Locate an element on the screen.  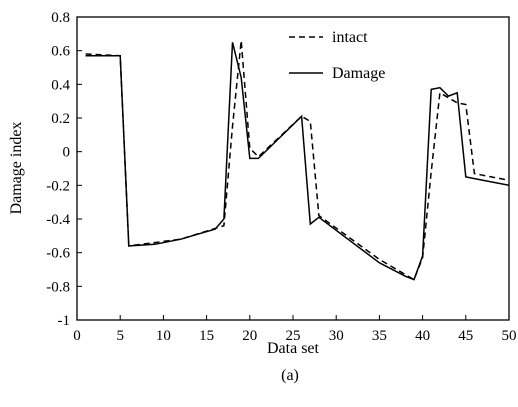
x-tick-label: 40 is located at coordinates (422, 336).